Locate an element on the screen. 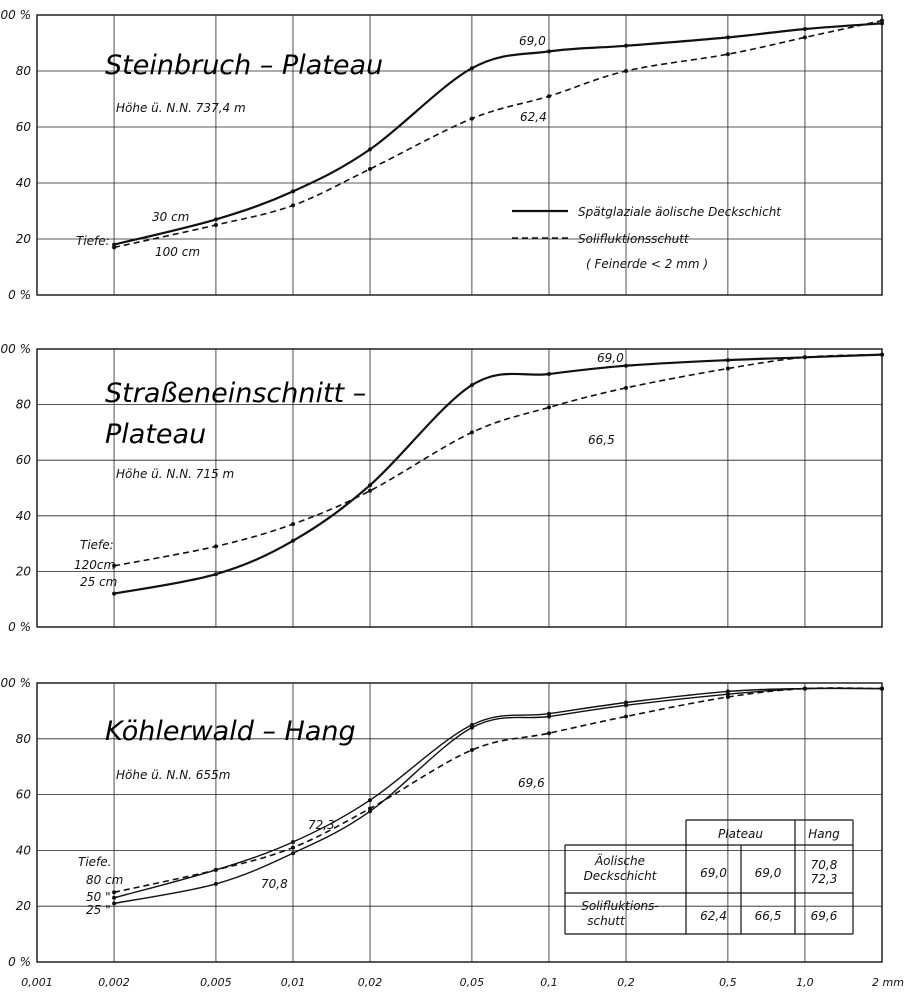 The height and width of the screenshot is (993, 922). legend-label: Solifluktionsschutt is located at coordinates (634, 239).